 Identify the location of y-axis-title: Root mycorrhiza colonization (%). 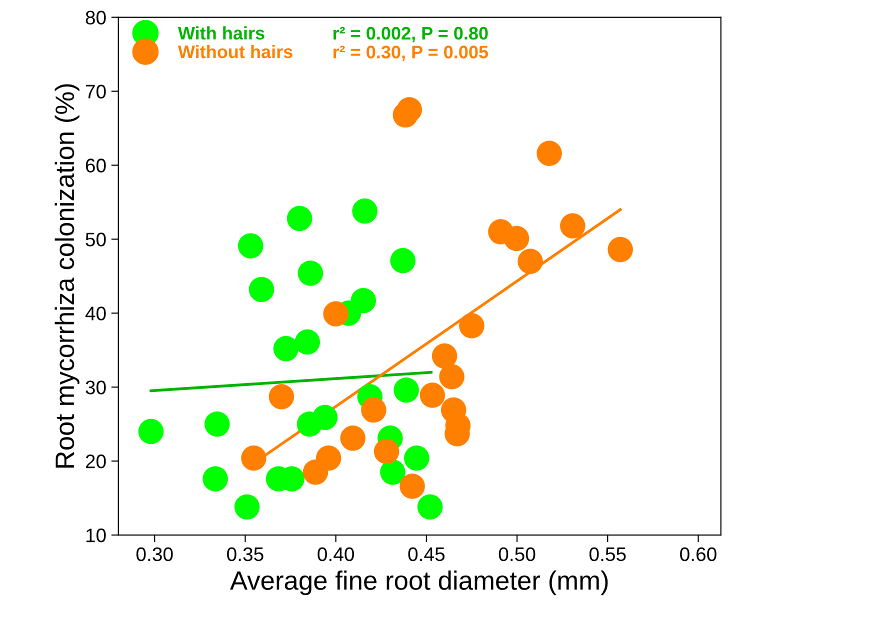
(67, 276).